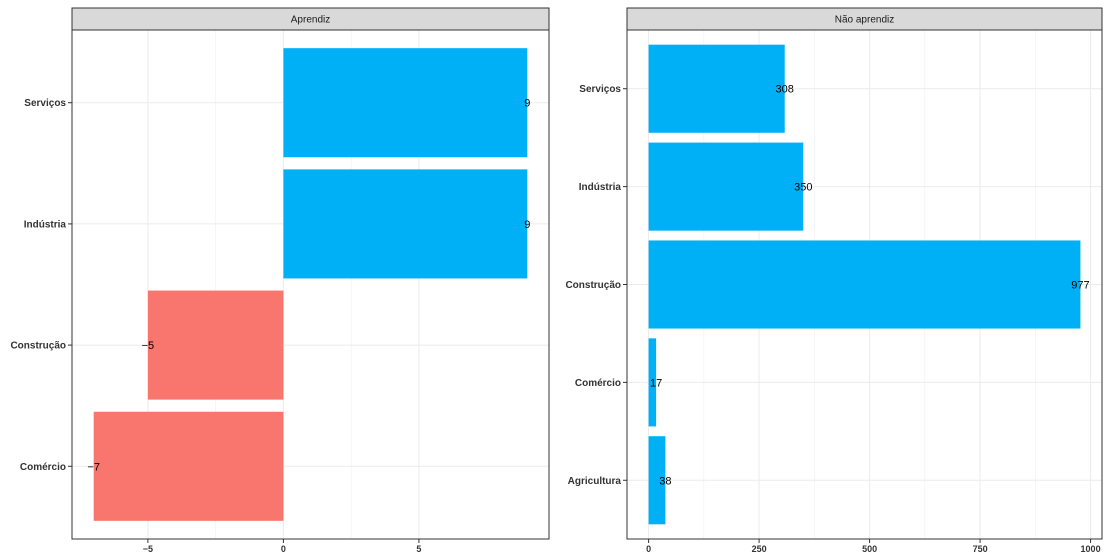 This screenshot has height=556, width=1108. Describe the element at coordinates (93, 467) in the screenshot. I see `data-label-comercio: −7` at that location.